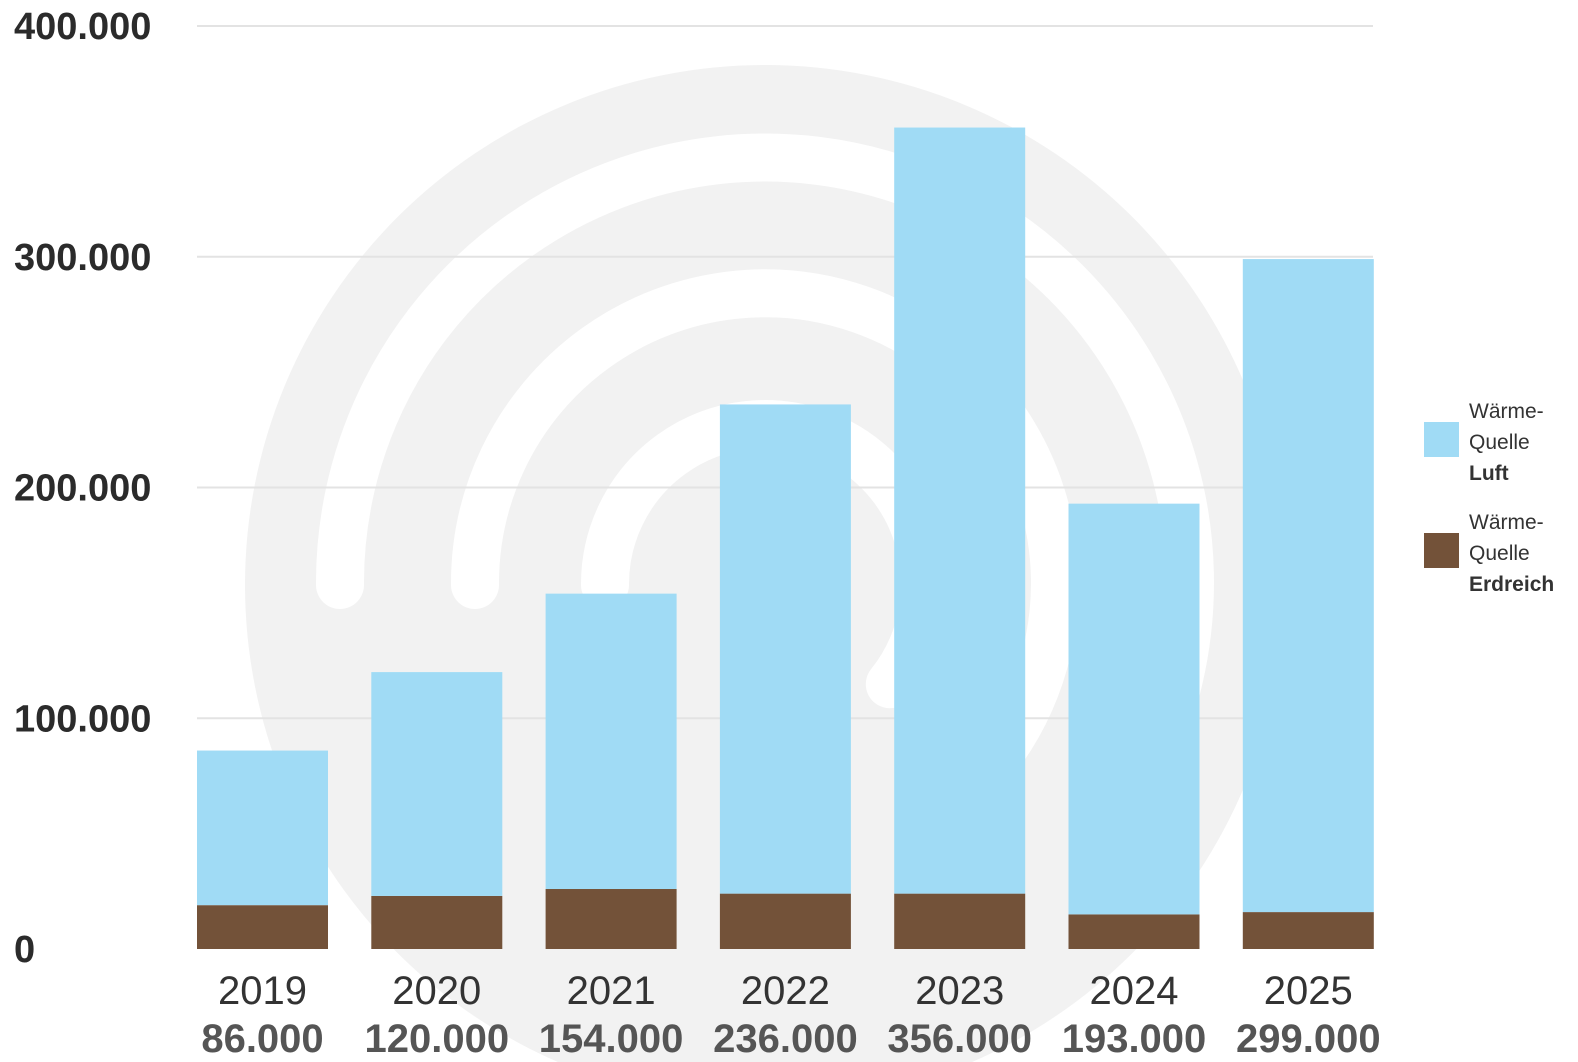 Image resolution: width=1578 pixels, height=1062 pixels. I want to click on total-label: 236.000, so click(785, 1039).